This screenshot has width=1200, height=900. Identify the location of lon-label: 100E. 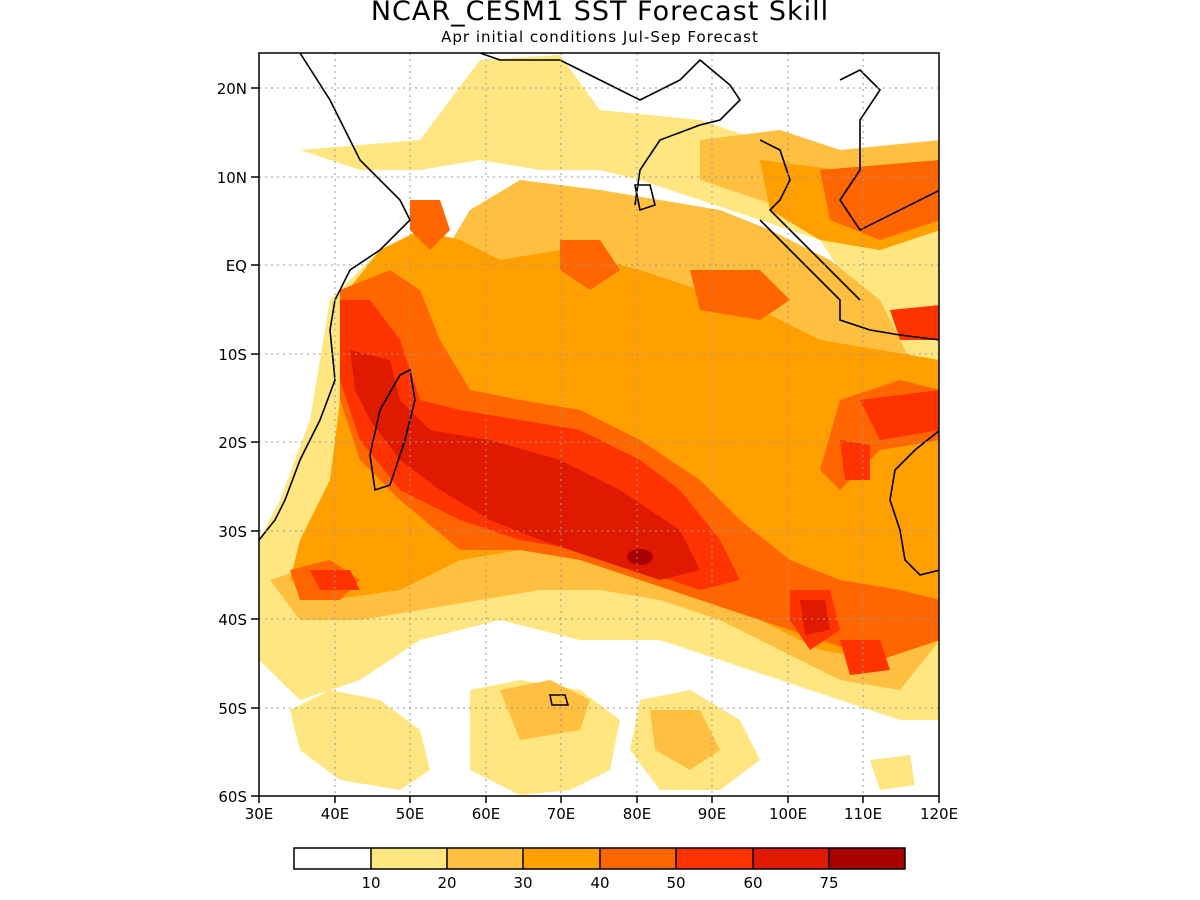
(788, 814).